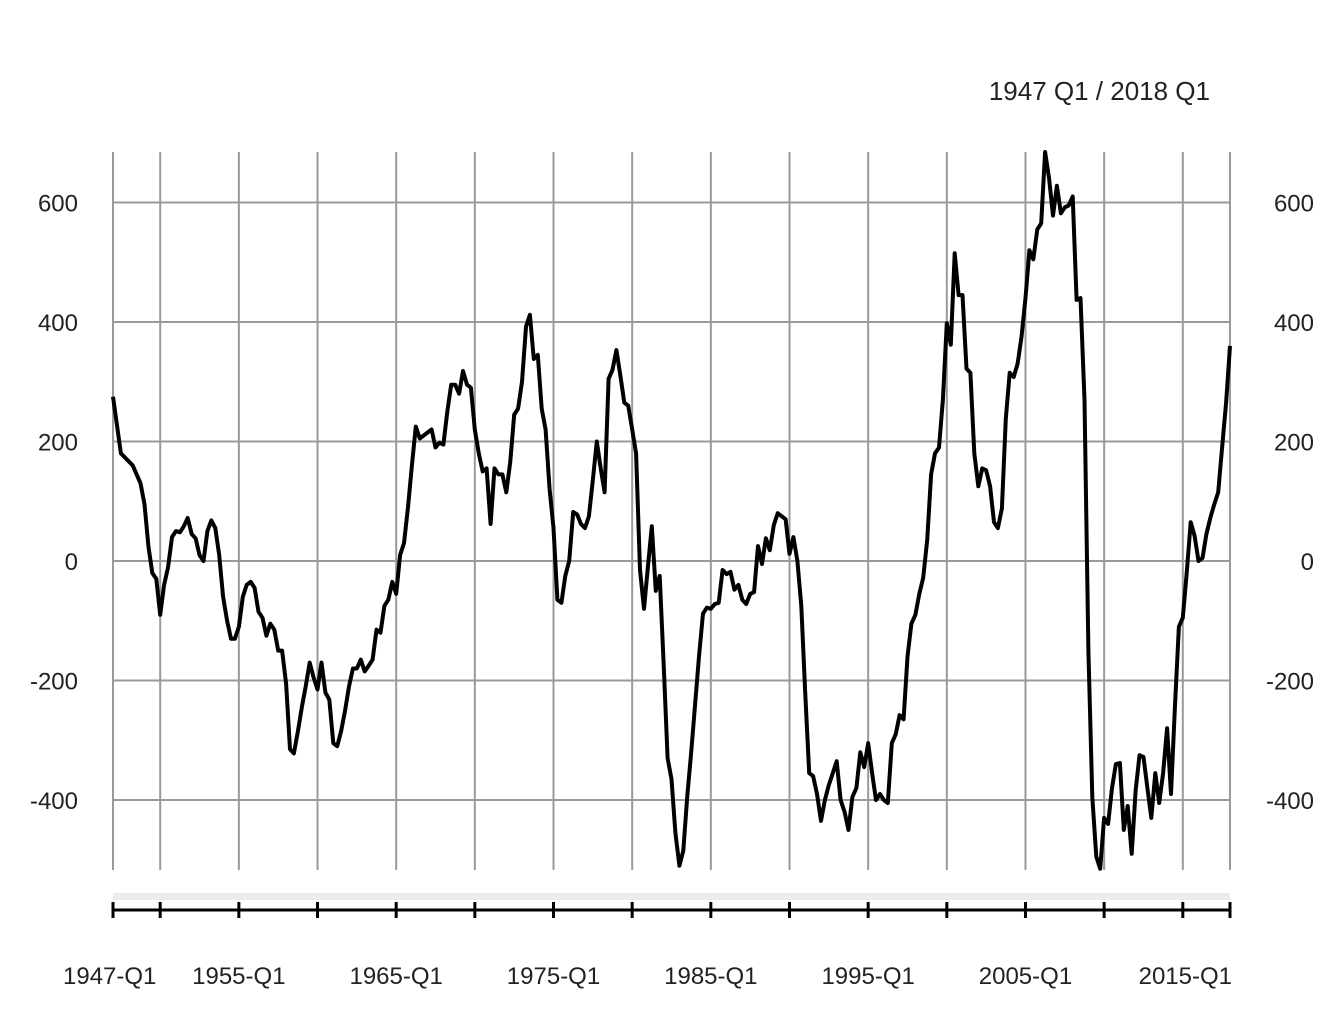 The height and width of the screenshot is (1013, 1344). What do you see at coordinates (1294, 204) in the screenshot?
I see `y-tick-label-right: 600` at bounding box center [1294, 204].